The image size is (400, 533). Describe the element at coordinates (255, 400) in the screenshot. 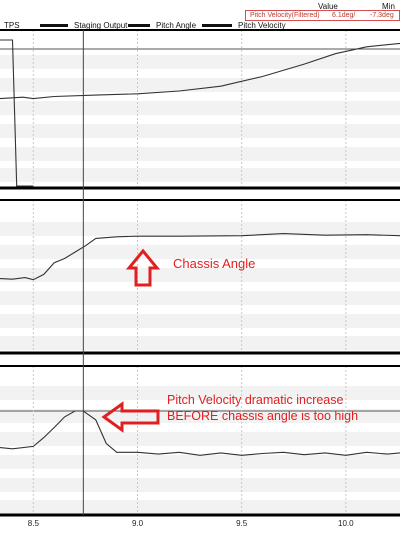

I see `annotation-pitch-line1: Pitch Velocity dramatic increase` at that location.